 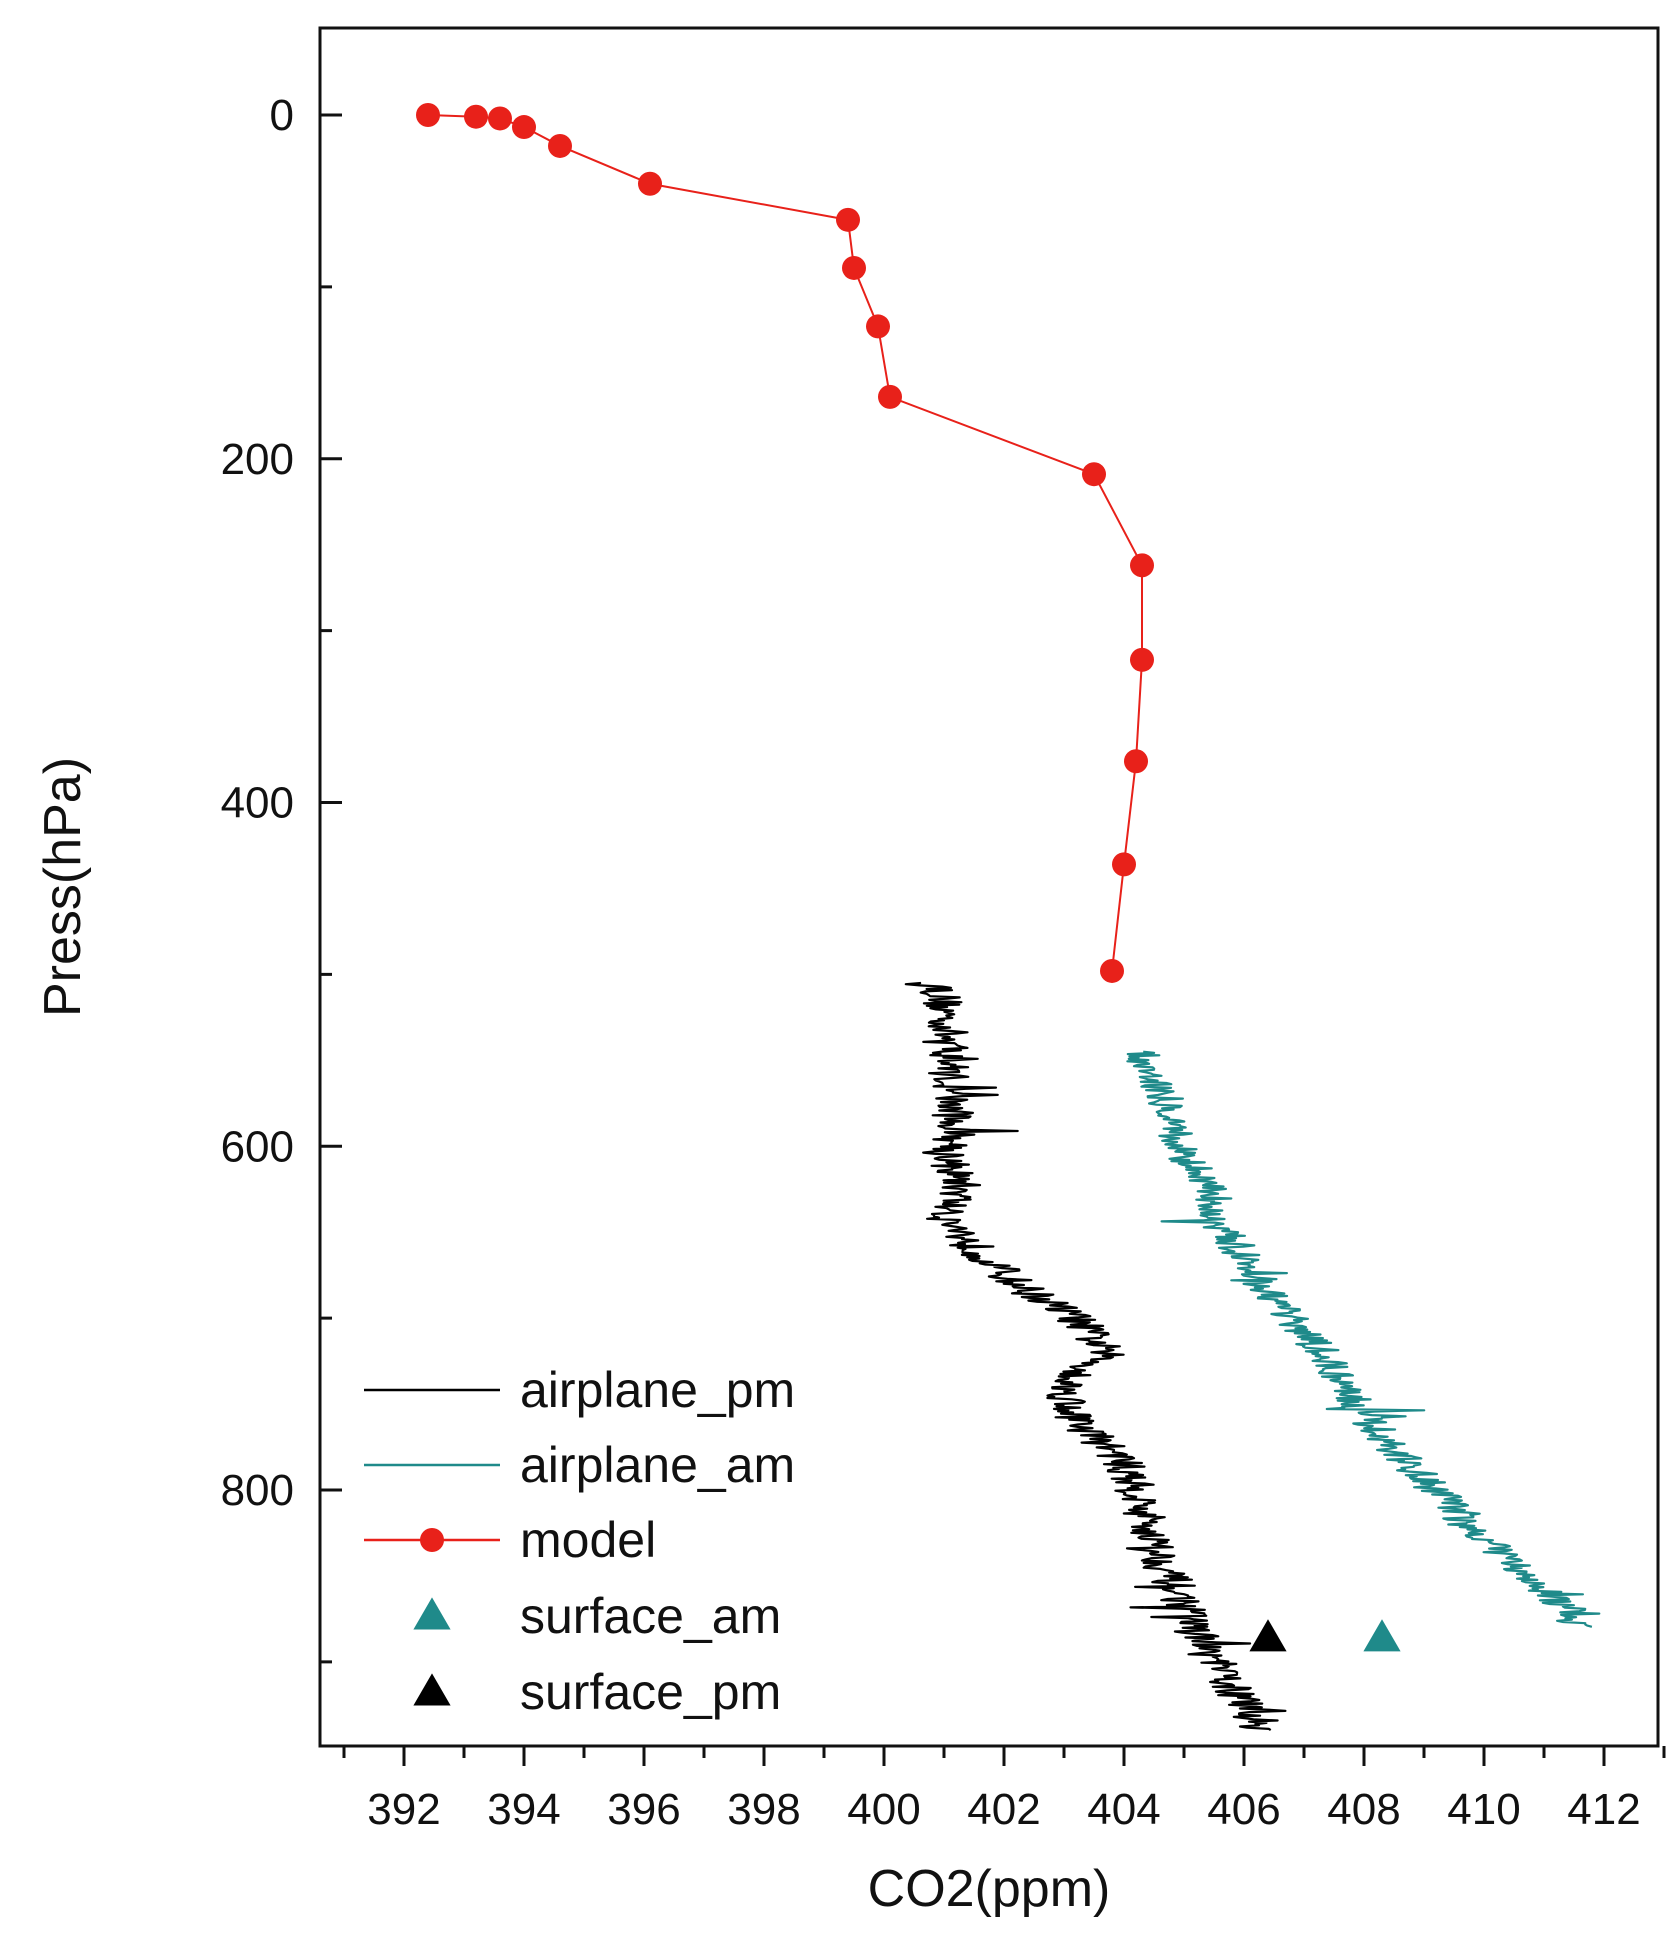 I want to click on x-tick-label: 392, so click(x=403, y=1809).